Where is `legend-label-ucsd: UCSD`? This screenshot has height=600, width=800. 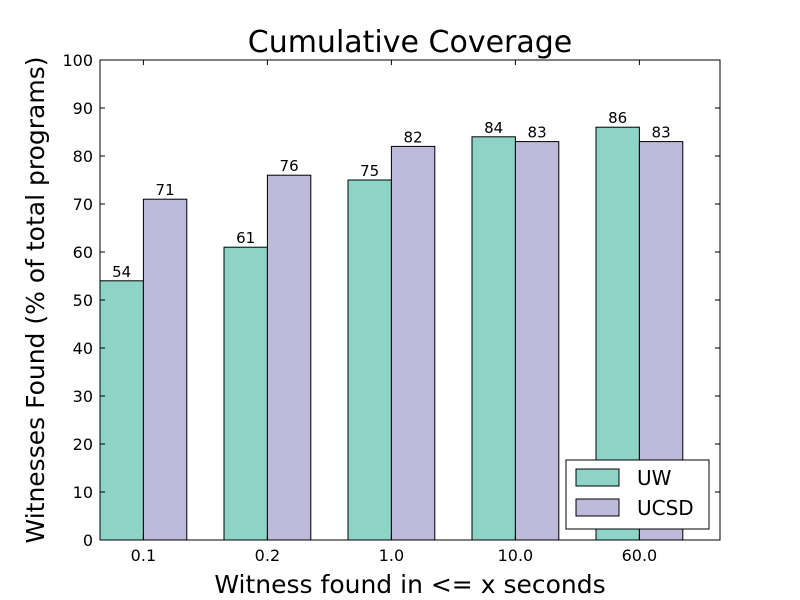 legend-label-ucsd: UCSD is located at coordinates (665, 508).